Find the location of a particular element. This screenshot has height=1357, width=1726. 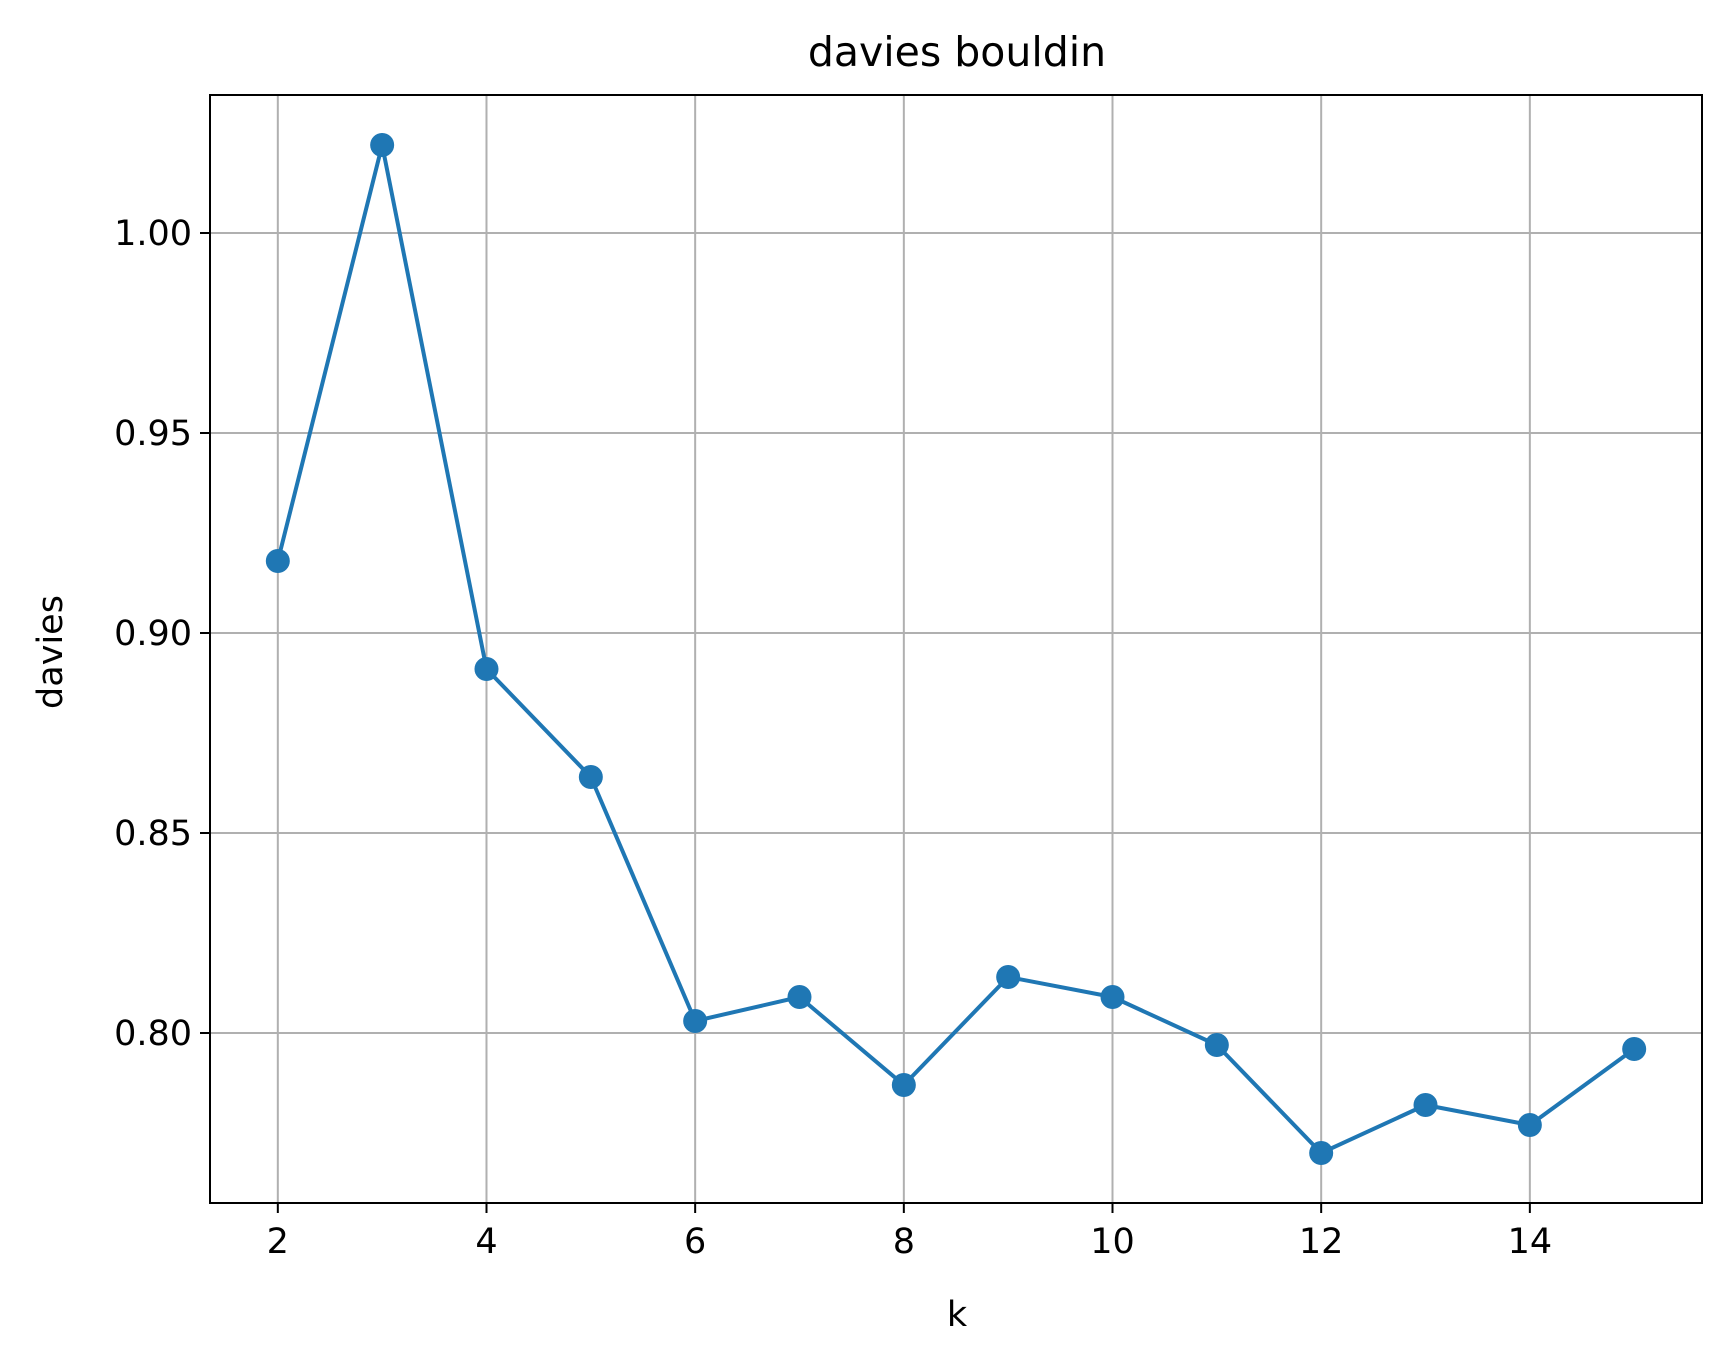

x-tick-label: 8 is located at coordinates (904, 1242).